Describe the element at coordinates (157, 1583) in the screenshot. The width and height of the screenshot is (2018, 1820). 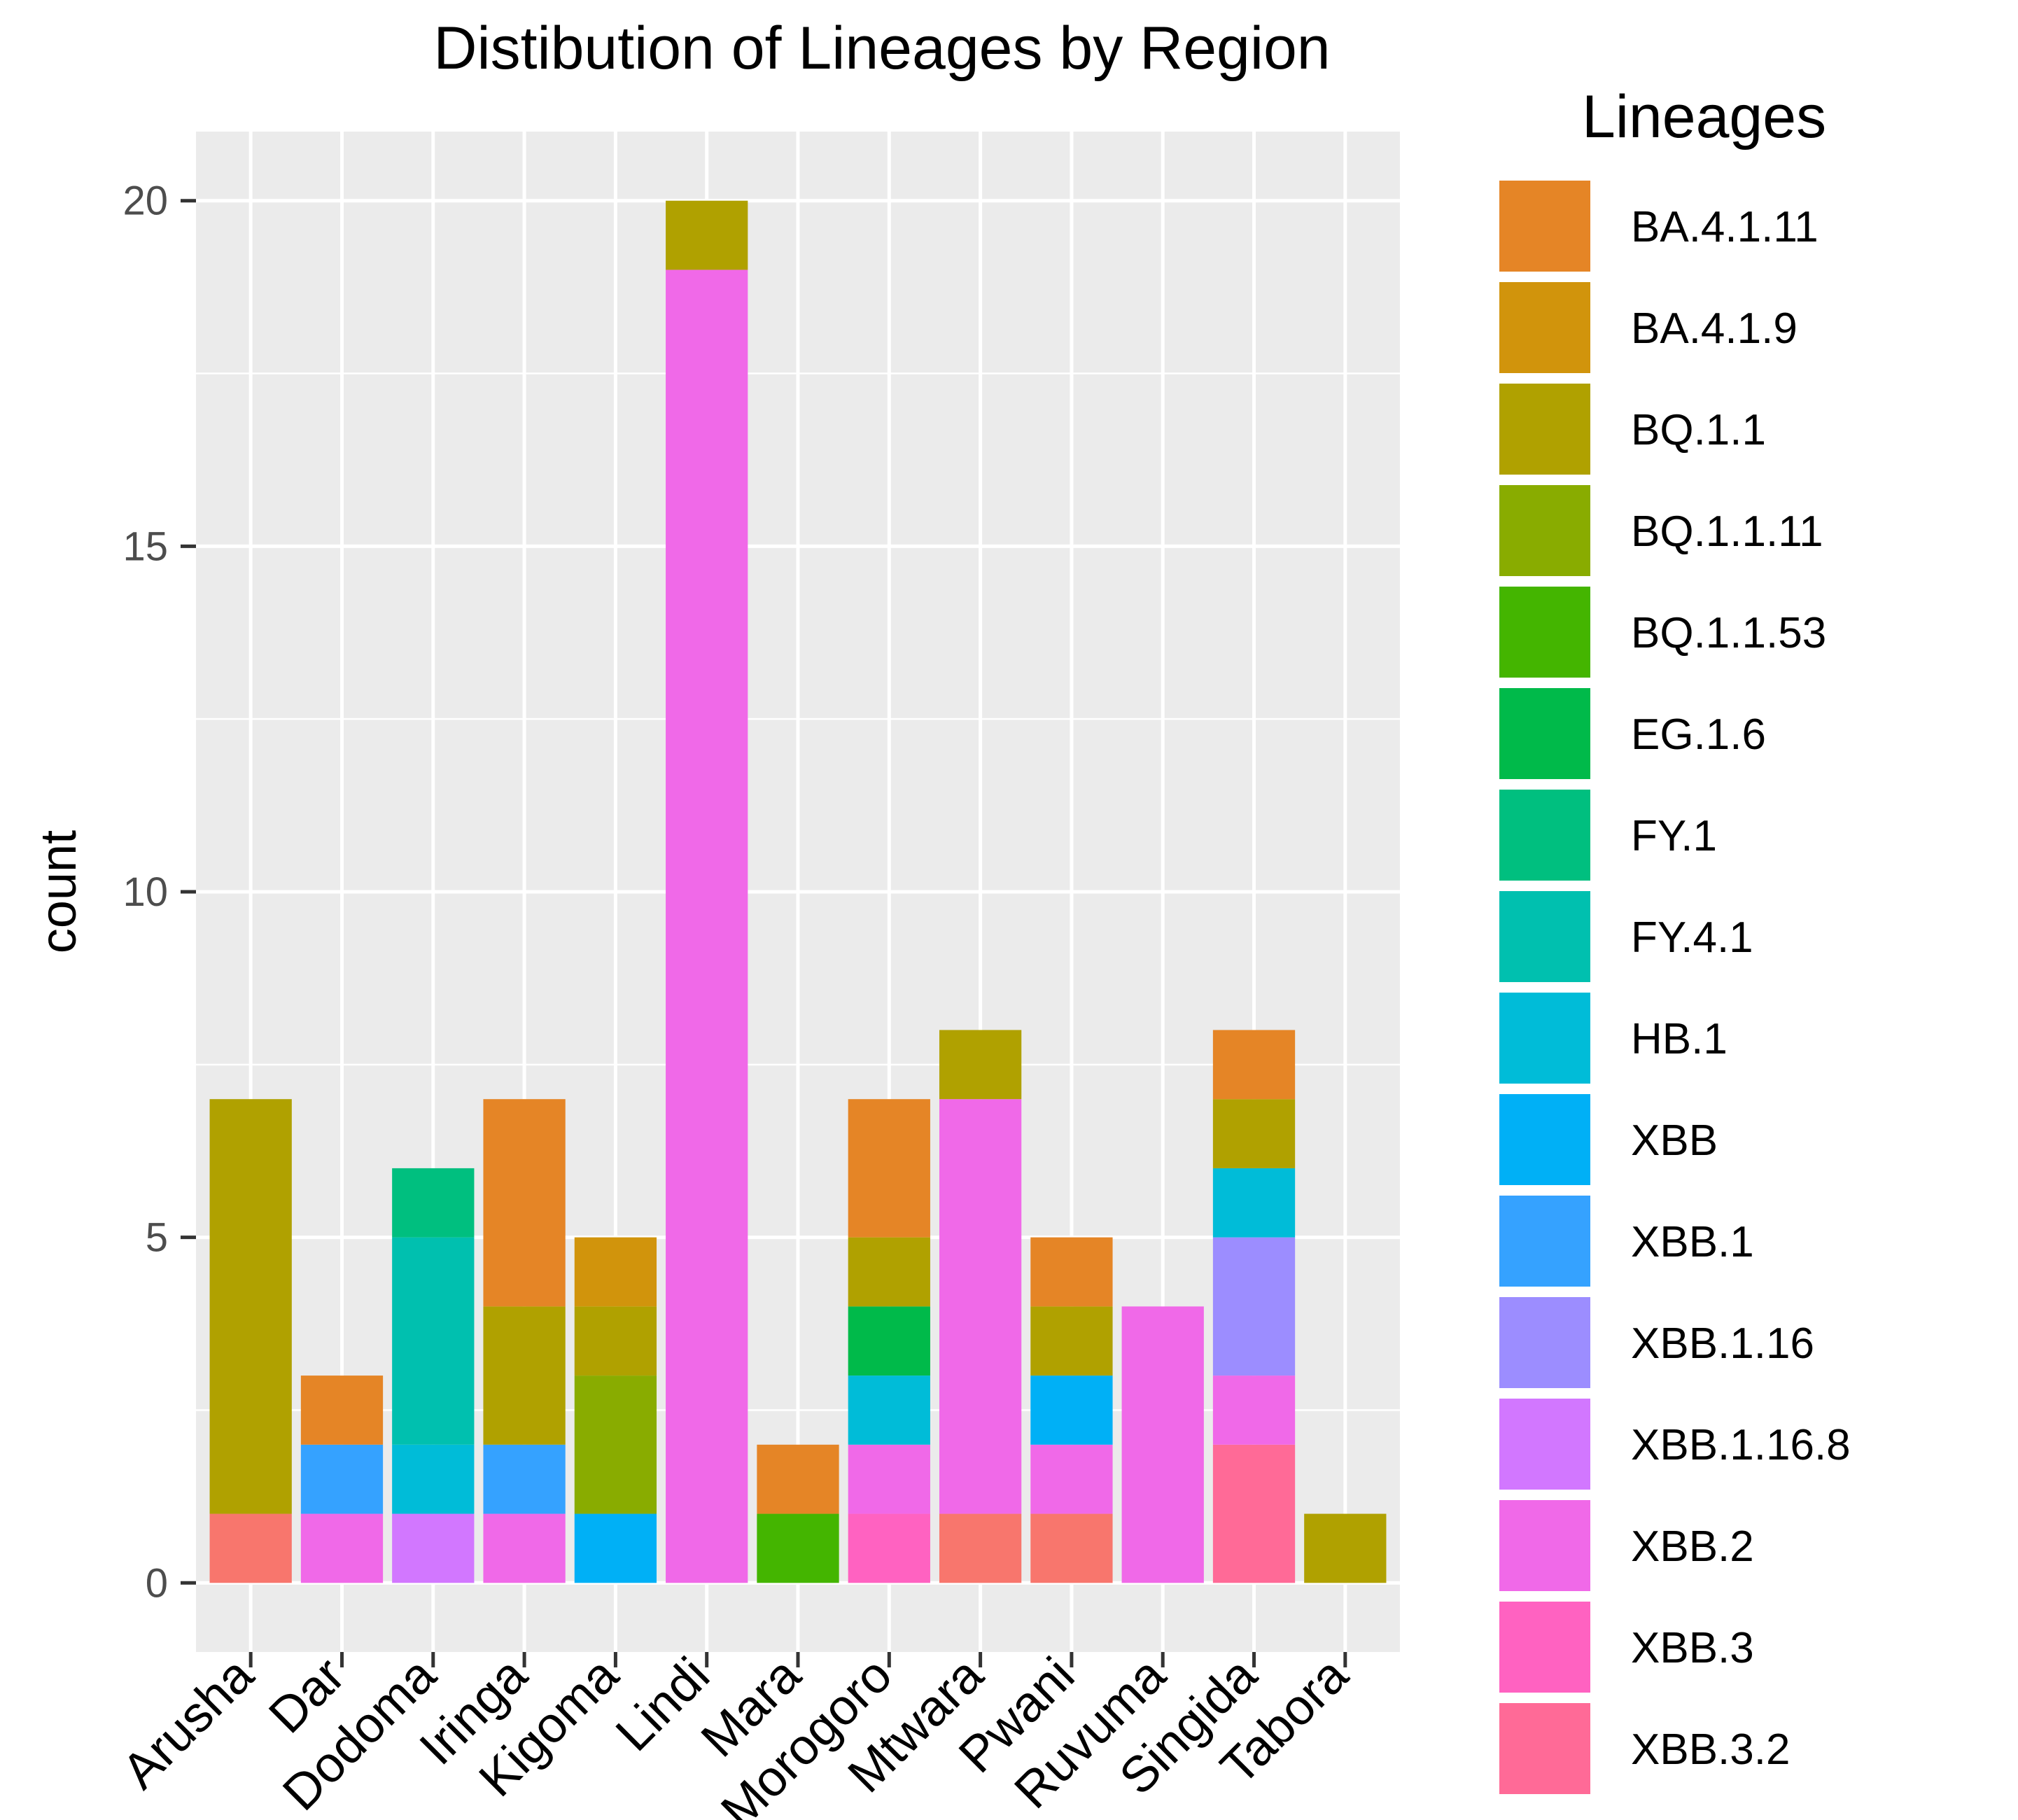
I see `y-tick-label: 0` at that location.